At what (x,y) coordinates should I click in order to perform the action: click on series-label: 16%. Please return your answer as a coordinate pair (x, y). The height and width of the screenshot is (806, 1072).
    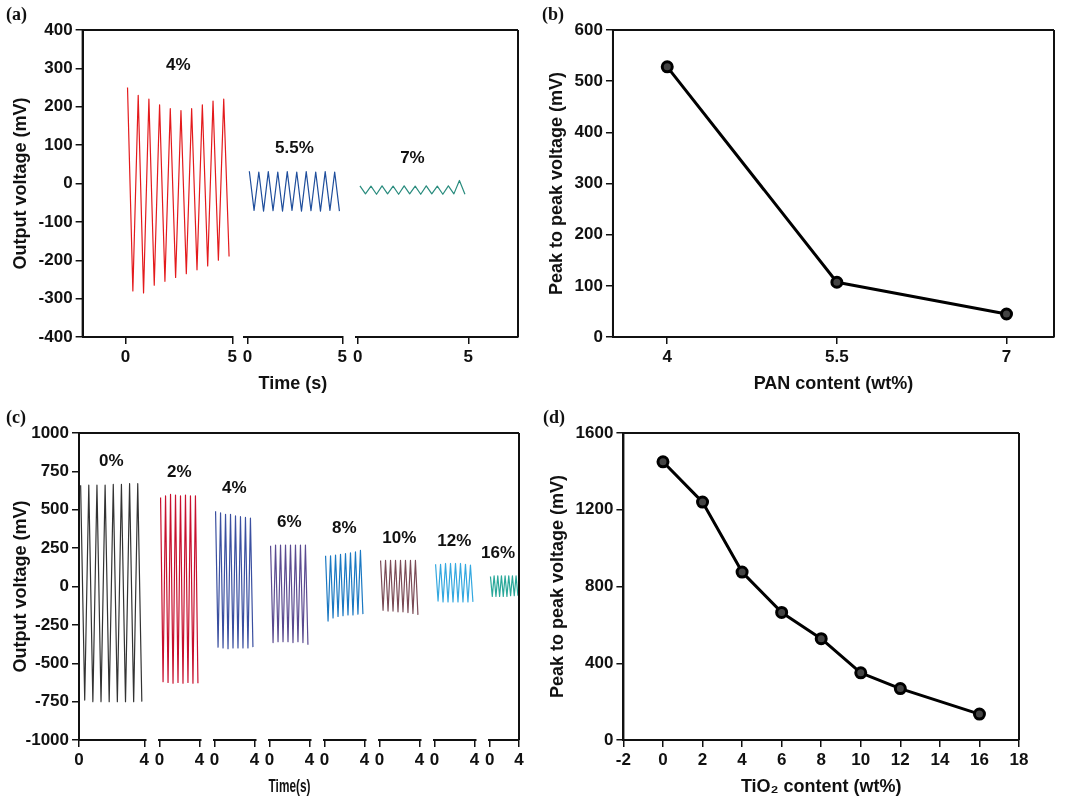
    Looking at the image, I should click on (497, 552).